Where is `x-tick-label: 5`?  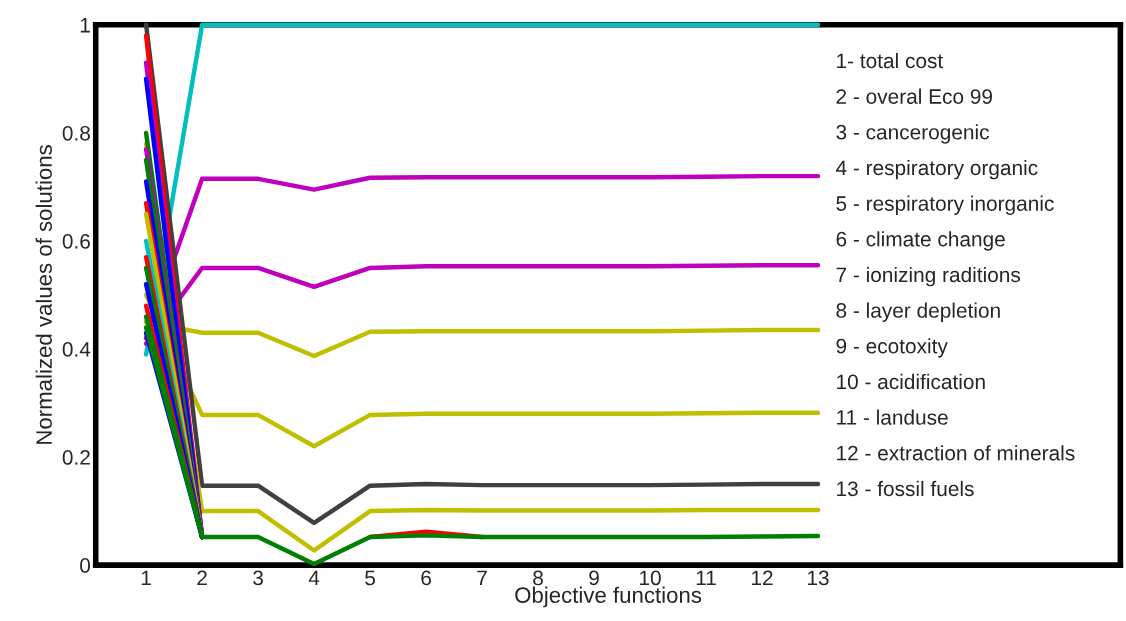 x-tick-label: 5 is located at coordinates (370, 578).